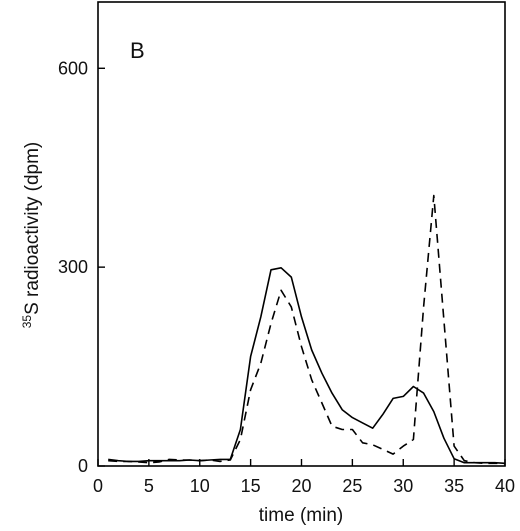 This screenshot has width=520, height=531. I want to click on y-tick-label: 300, so click(73, 267).